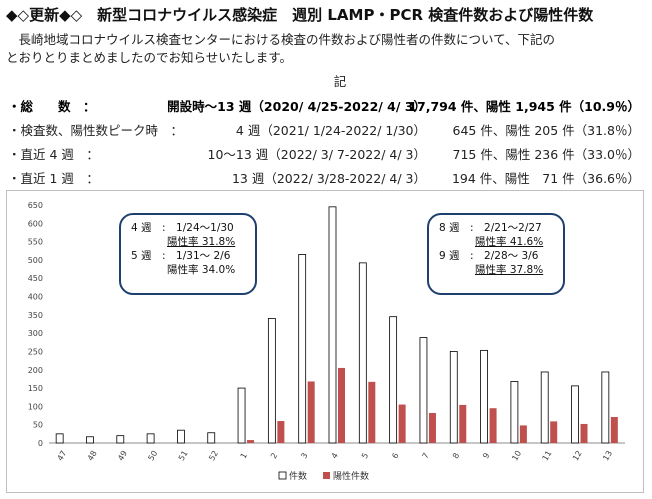 Image resolution: width=652 pixels, height=499 pixels. I want to click on x-tick-label: 51, so click(183, 455).